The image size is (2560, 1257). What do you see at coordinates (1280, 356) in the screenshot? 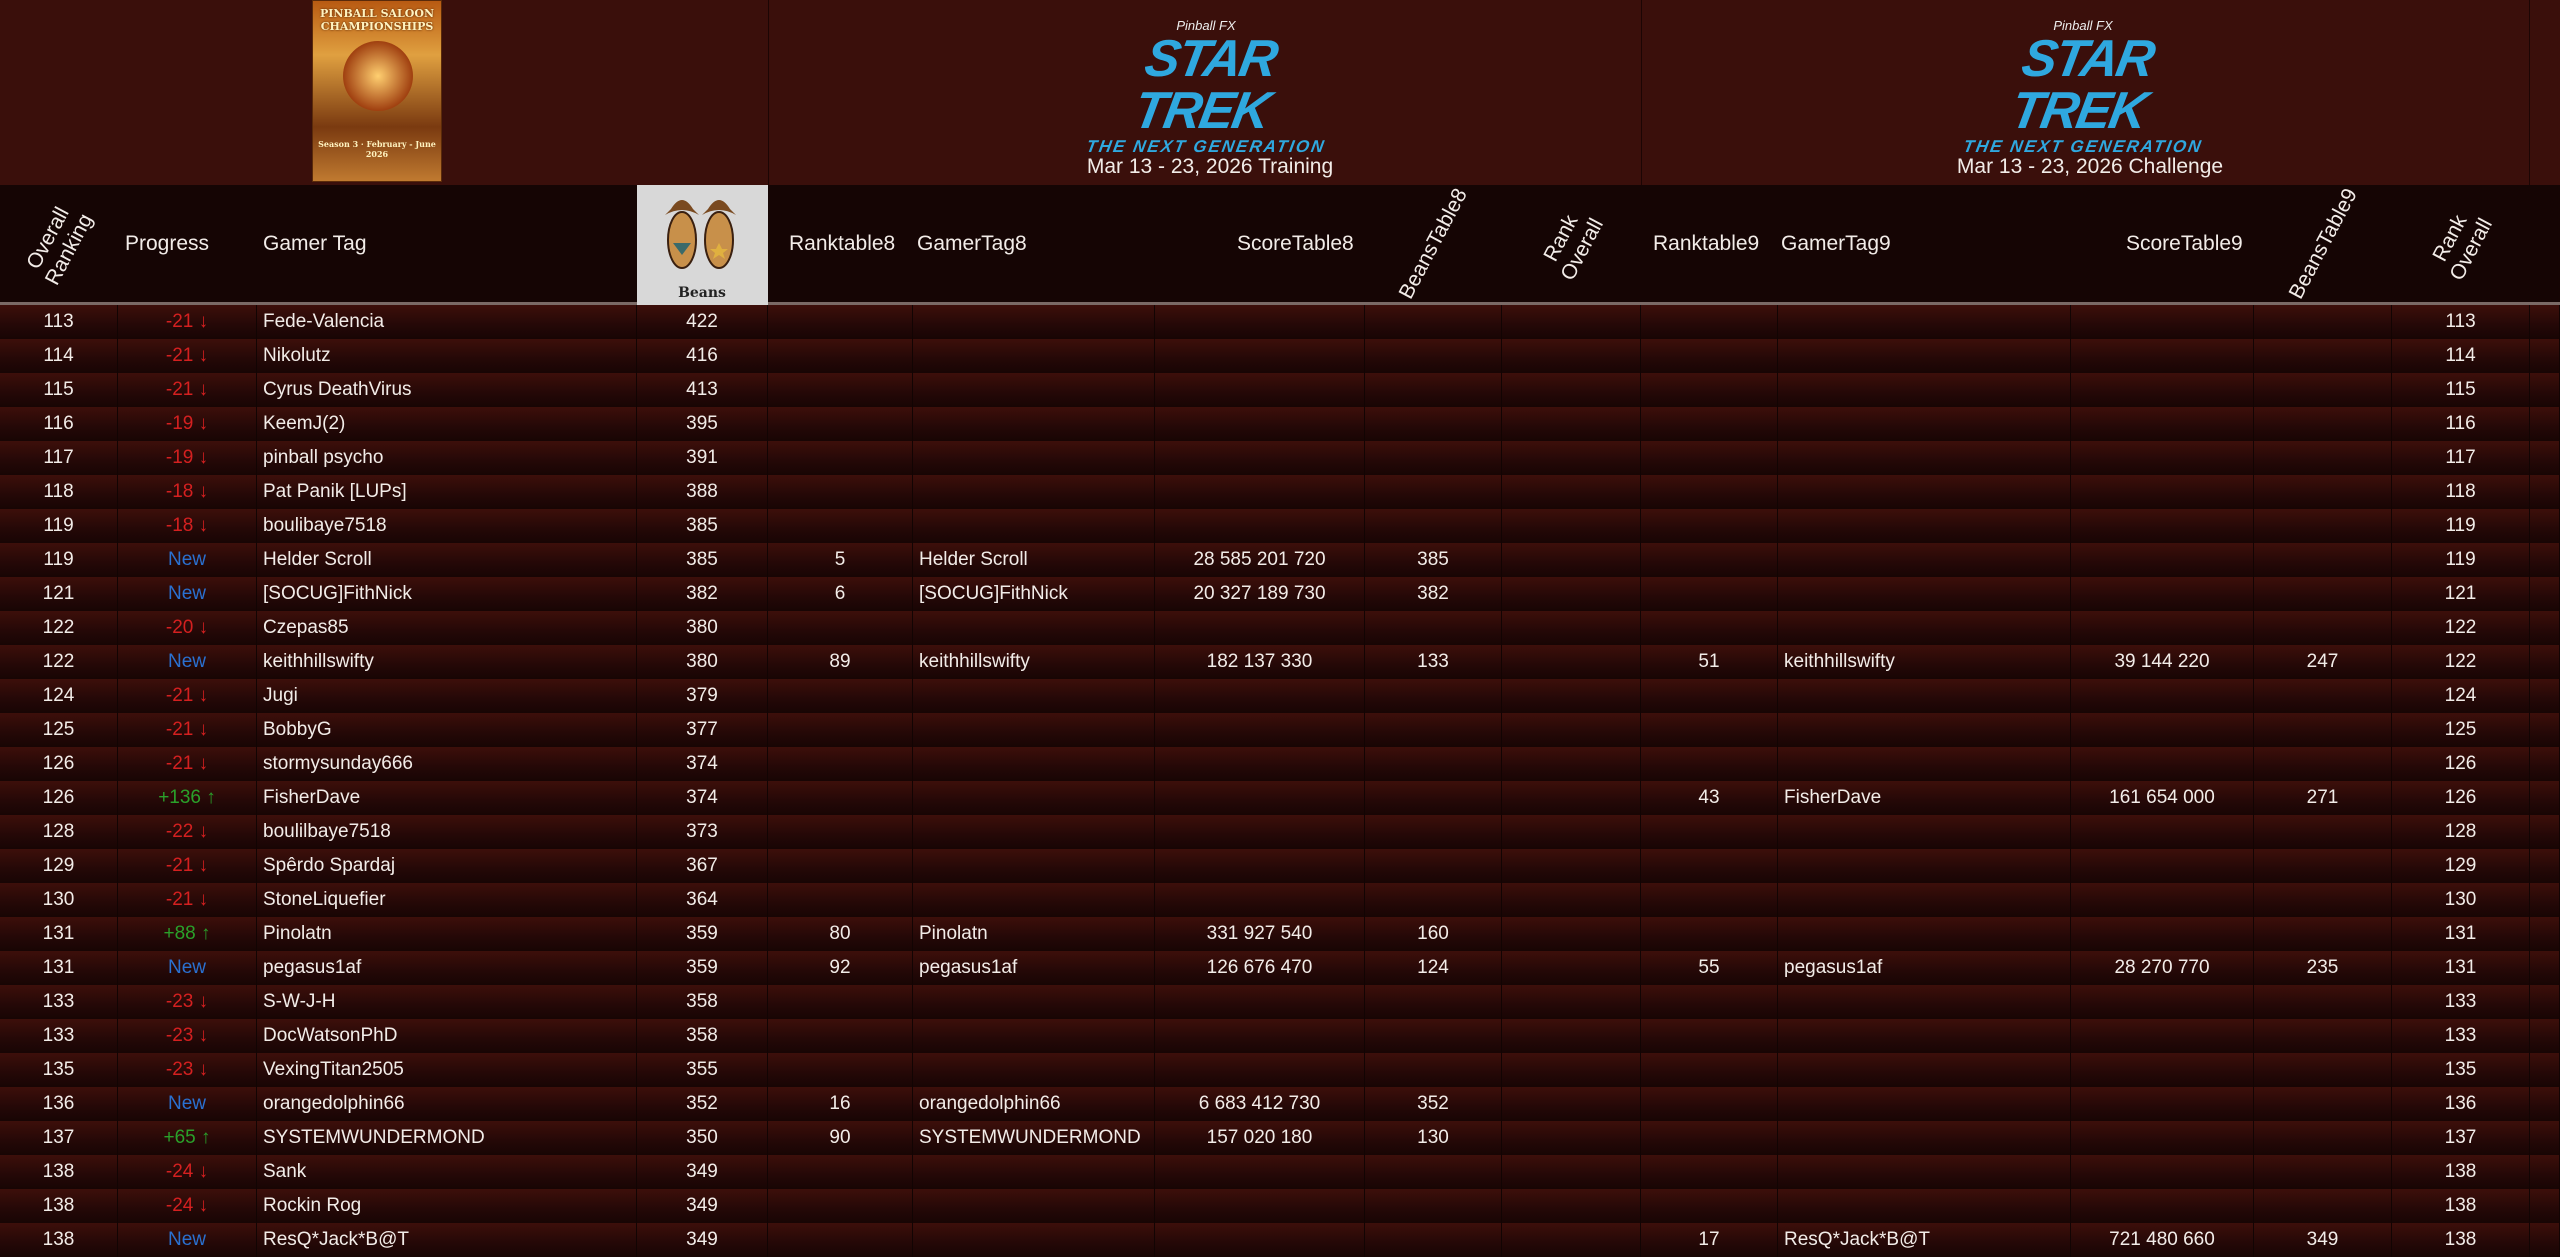
I see `table-row: 114 -21 ↓ Nikolutz 416 114` at bounding box center [1280, 356].